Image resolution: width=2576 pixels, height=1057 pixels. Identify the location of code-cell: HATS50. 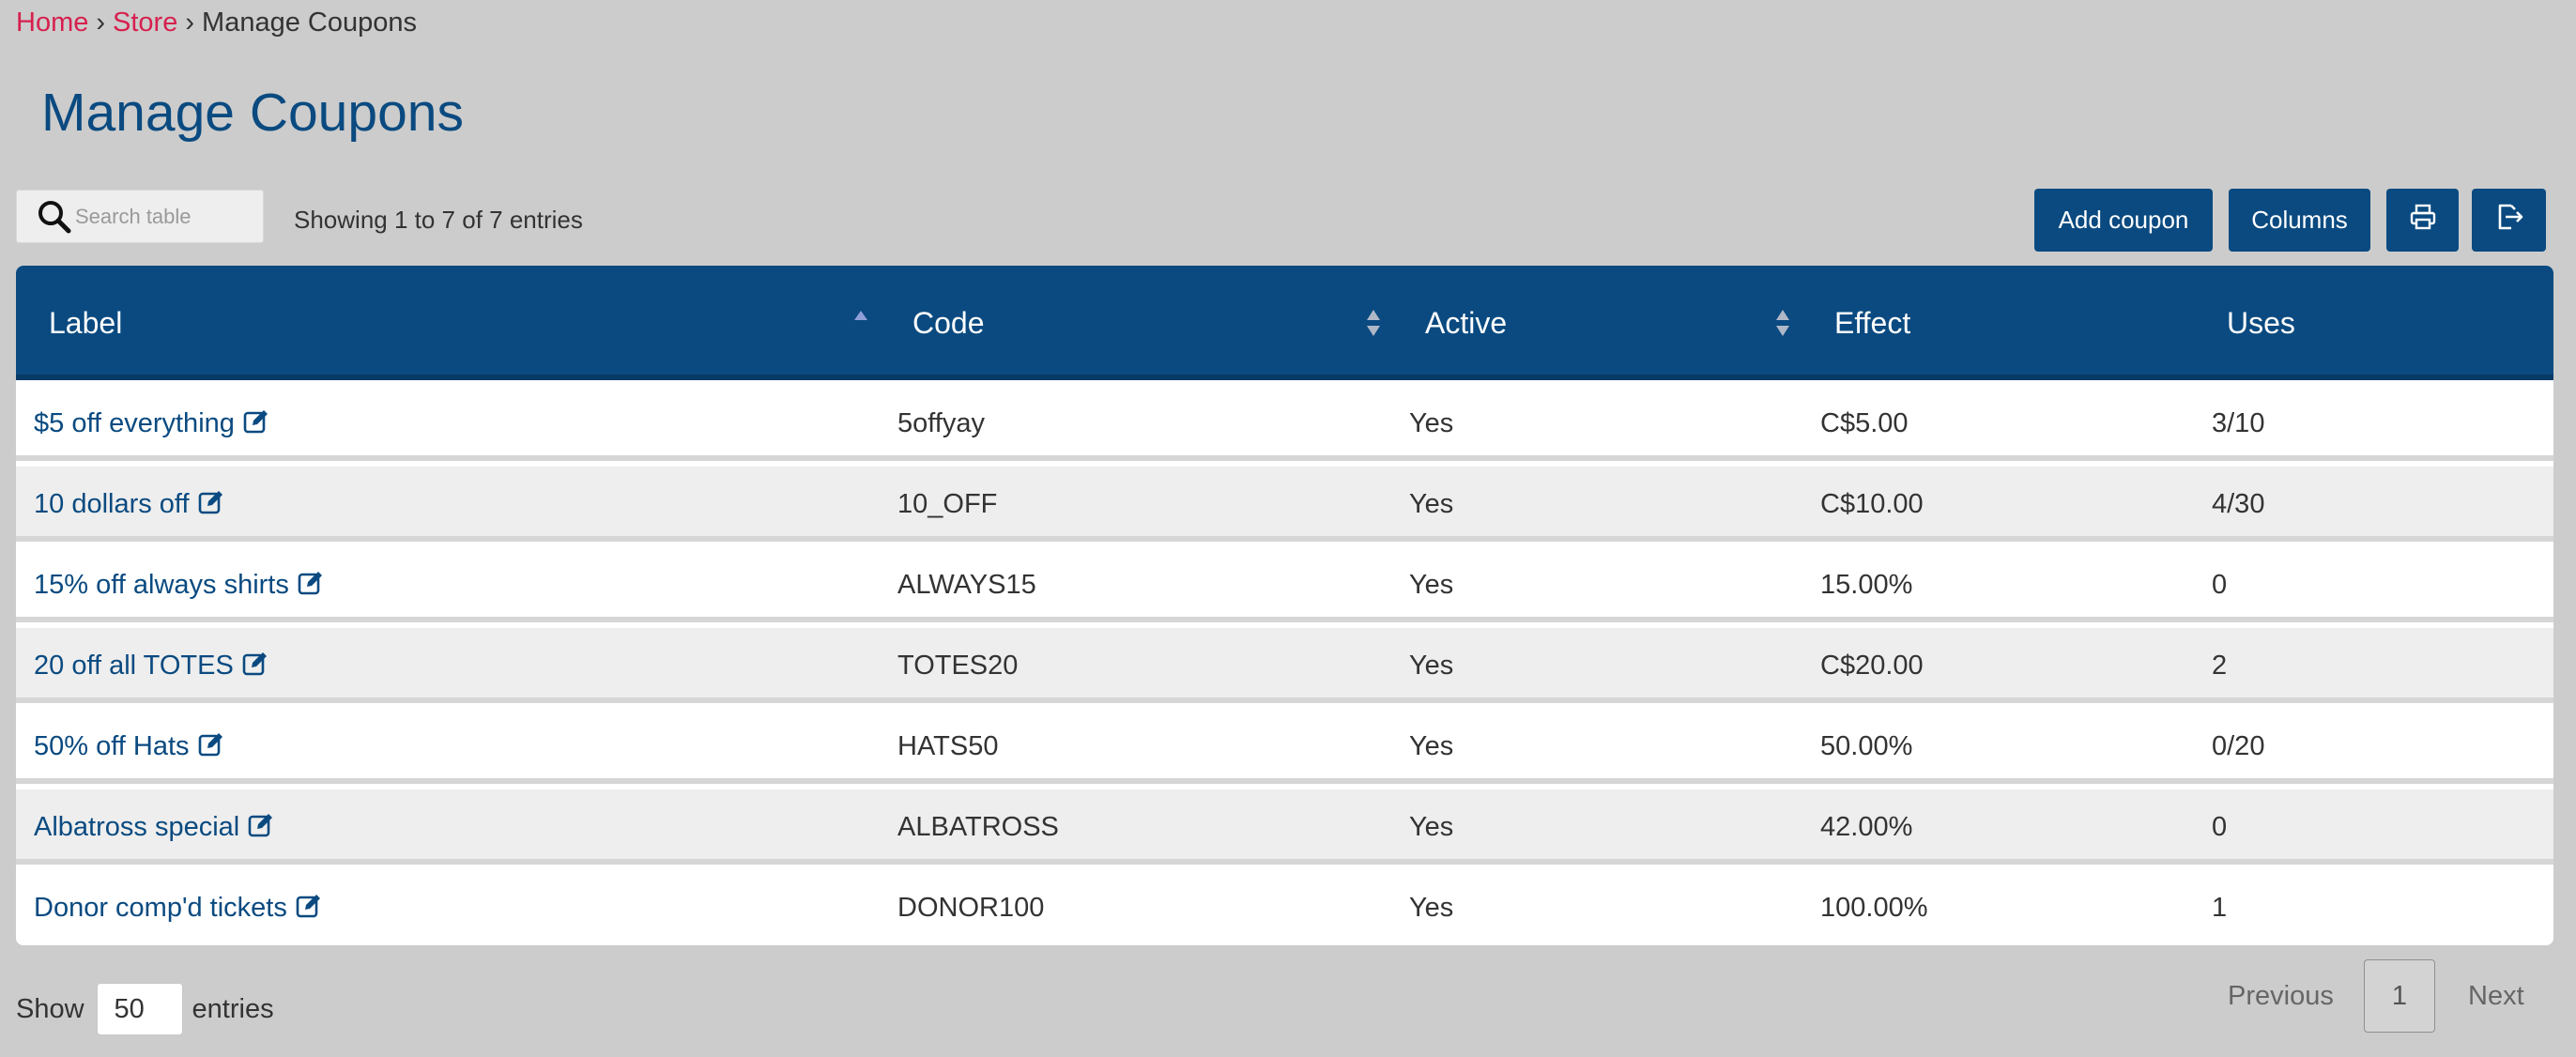
(948, 746).